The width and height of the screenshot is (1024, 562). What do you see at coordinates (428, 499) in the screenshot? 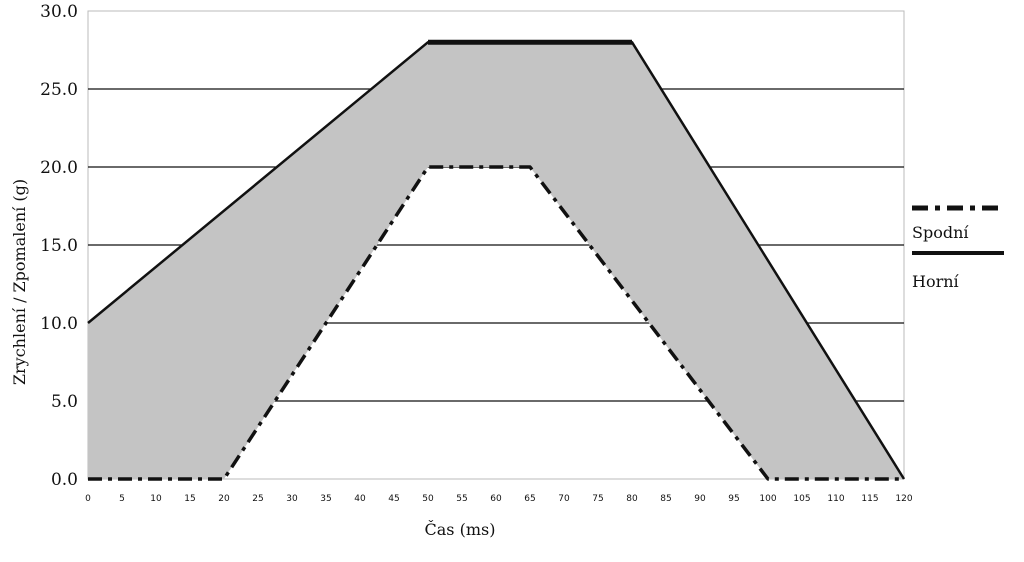
I see `x-tick-label: 50` at bounding box center [428, 499].